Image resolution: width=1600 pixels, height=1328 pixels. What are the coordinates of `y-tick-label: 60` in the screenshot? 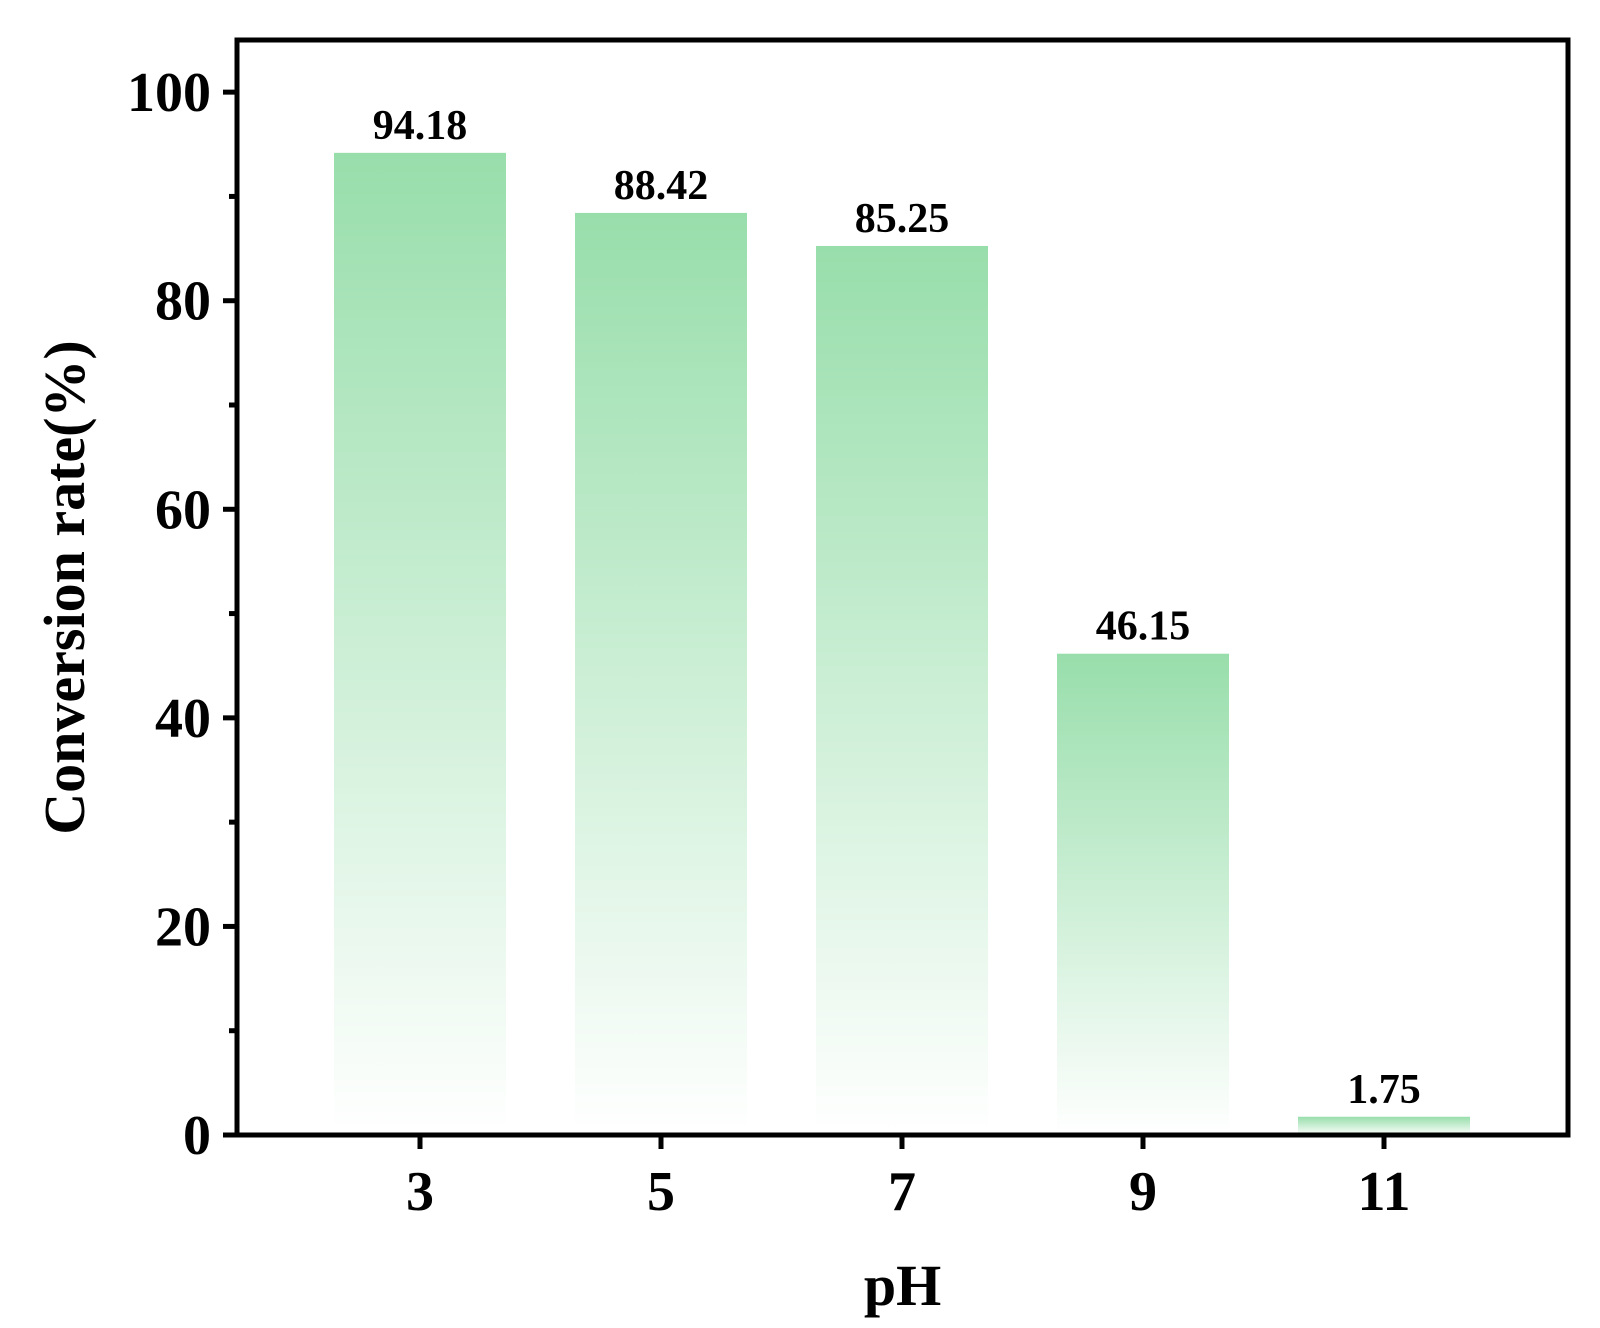 It's located at (183, 510).